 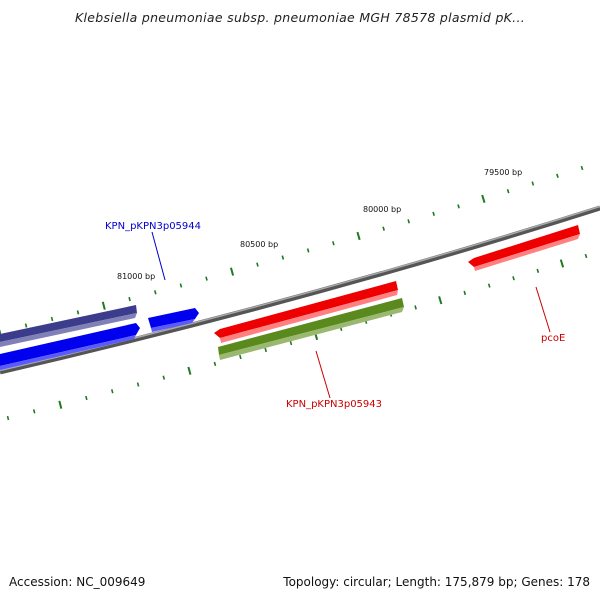 I want to click on tick-label-79500: 79500 bp, so click(x=503, y=172).